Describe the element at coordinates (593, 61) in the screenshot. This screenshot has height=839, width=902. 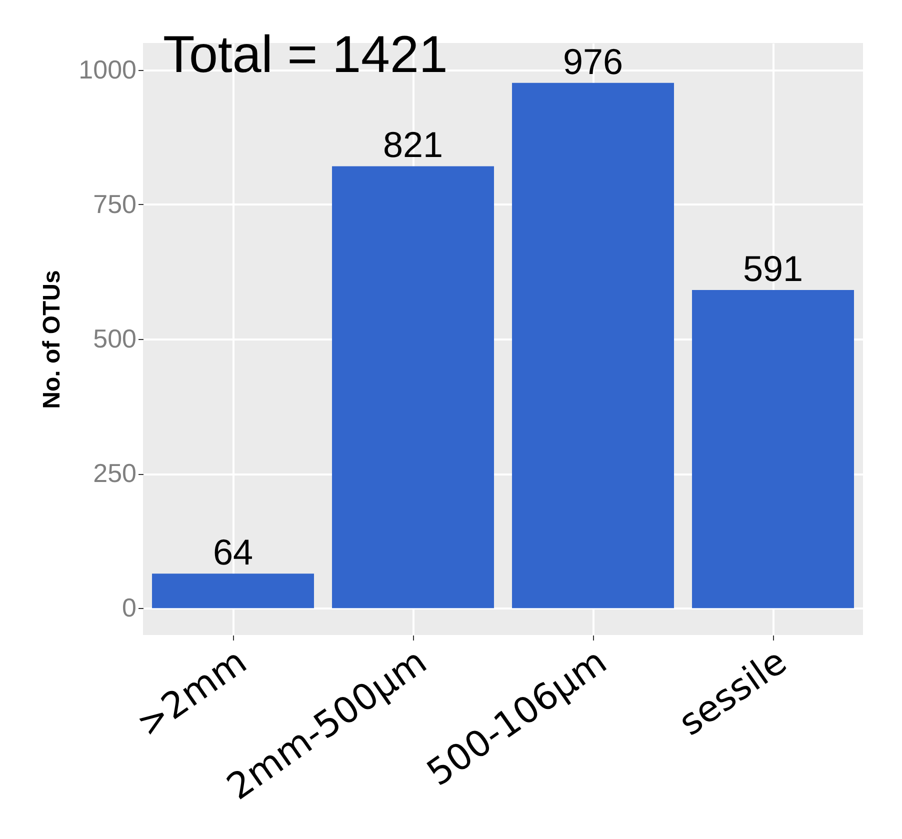
I see `data-label: 976` at that location.